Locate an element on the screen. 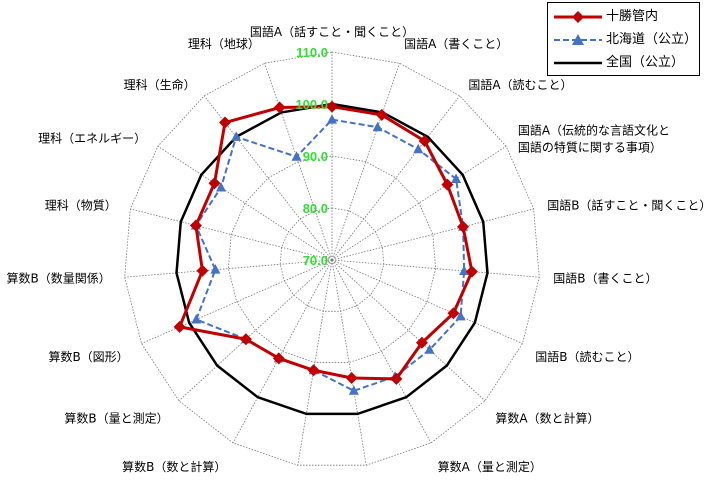  category-label: 理科（物質） is located at coordinates (81, 205).